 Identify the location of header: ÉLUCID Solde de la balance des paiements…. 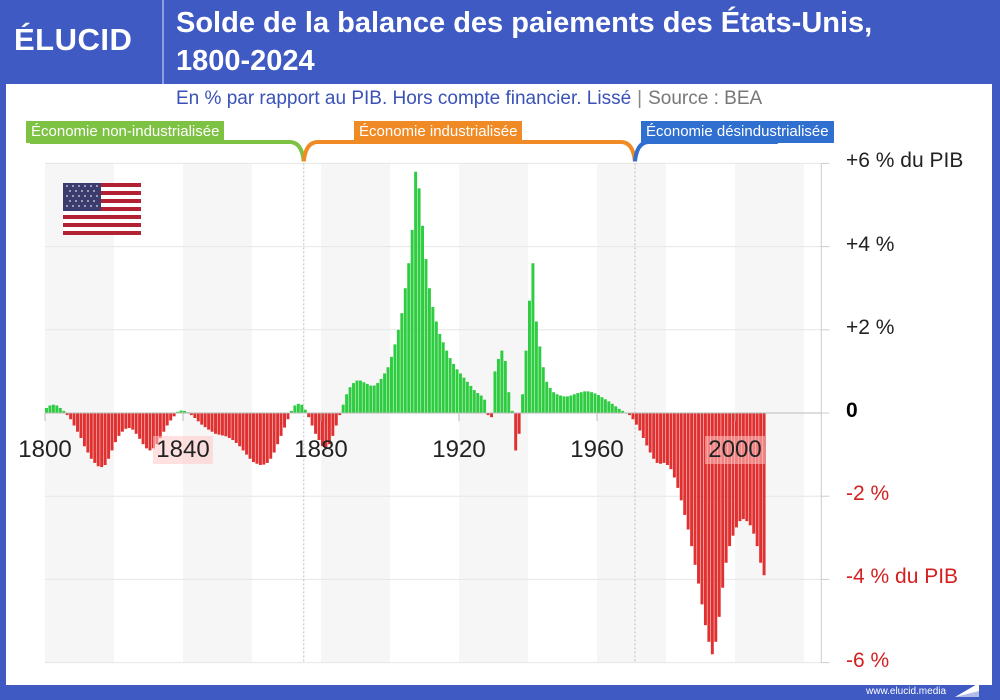
(500, 42).